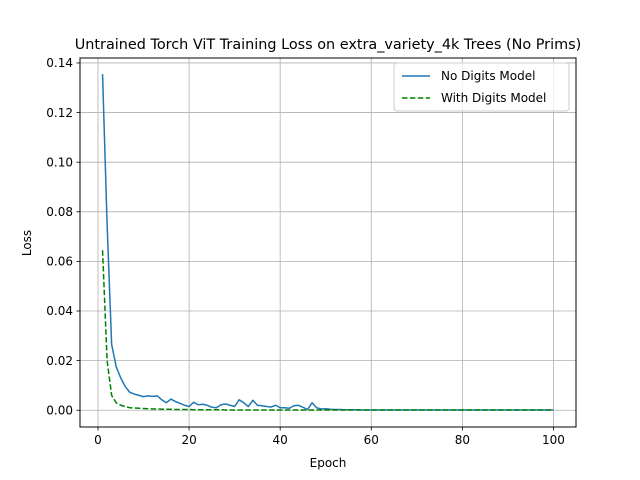 The image size is (640, 480). I want to click on legend: No Digits Model With Digits Model, so click(481, 87).